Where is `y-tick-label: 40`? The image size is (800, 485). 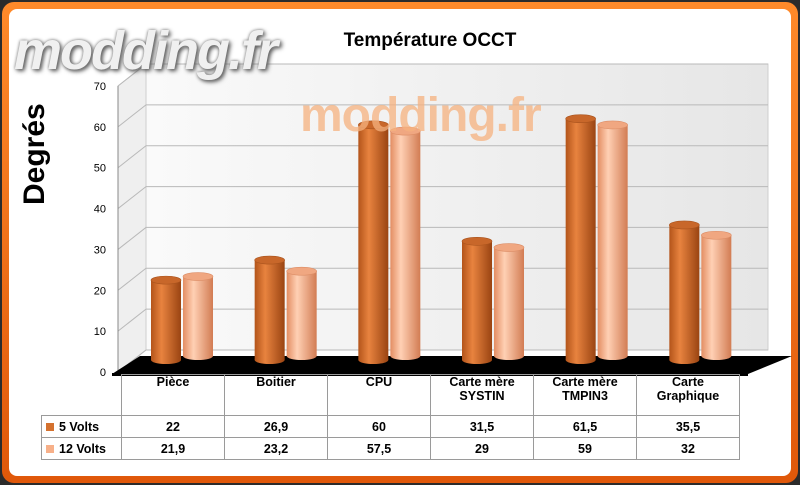 y-tick-label: 40 is located at coordinates (100, 210).